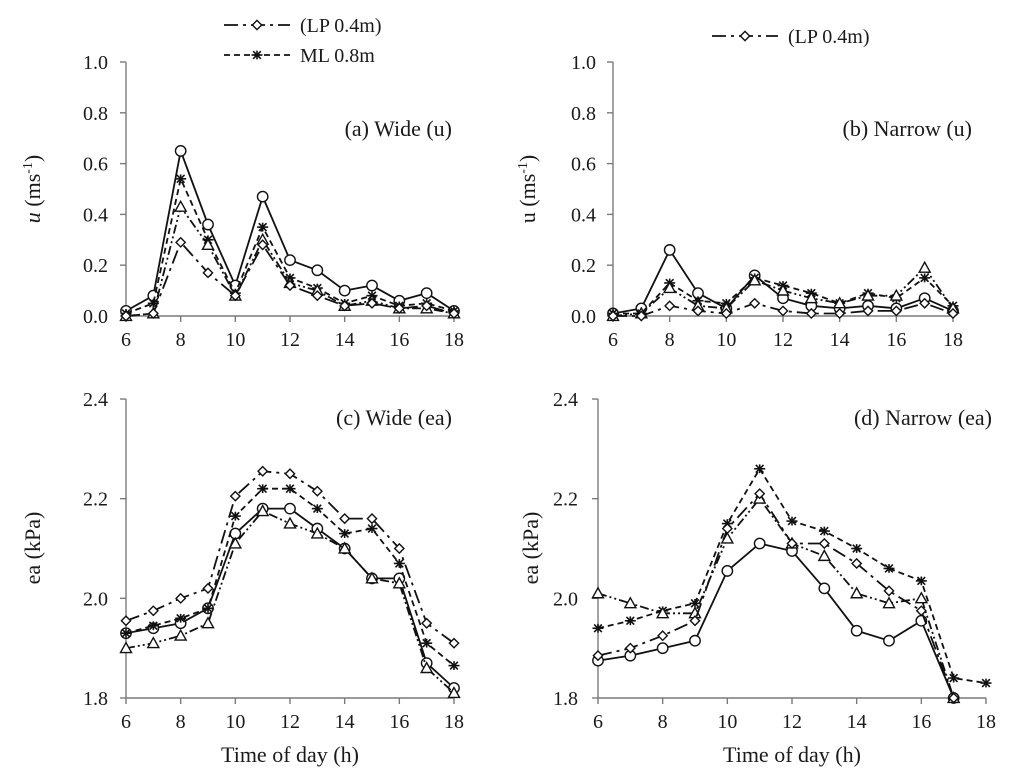 The height and width of the screenshot is (780, 1024). I want to click on y-axis-label: ea (kPa), so click(32, 548).